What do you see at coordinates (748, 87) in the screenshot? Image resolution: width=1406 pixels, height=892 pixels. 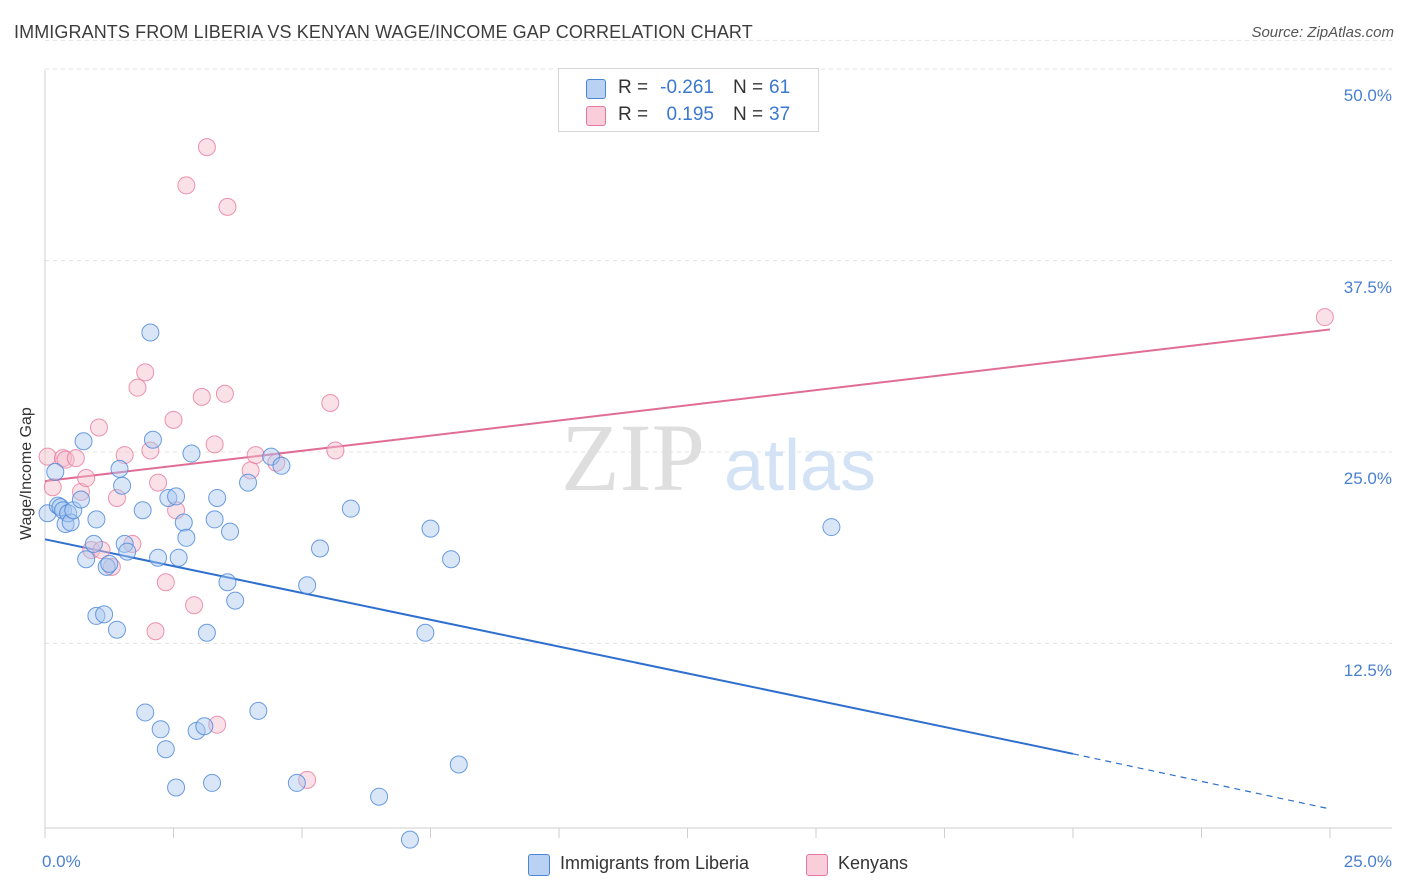 I see `n-label: N =` at bounding box center [748, 87].